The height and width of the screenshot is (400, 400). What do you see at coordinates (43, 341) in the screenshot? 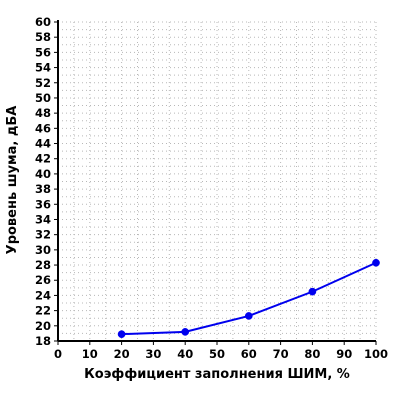
I see `y-tick-label: 18` at bounding box center [43, 341].